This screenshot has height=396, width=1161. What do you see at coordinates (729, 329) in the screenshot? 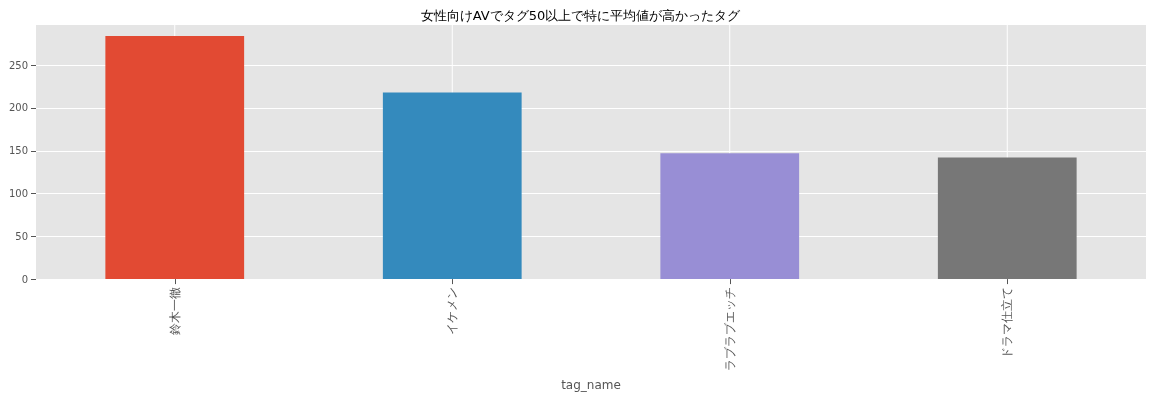
I see `x-tick-label: ラブラブエッチ` at bounding box center [729, 329].